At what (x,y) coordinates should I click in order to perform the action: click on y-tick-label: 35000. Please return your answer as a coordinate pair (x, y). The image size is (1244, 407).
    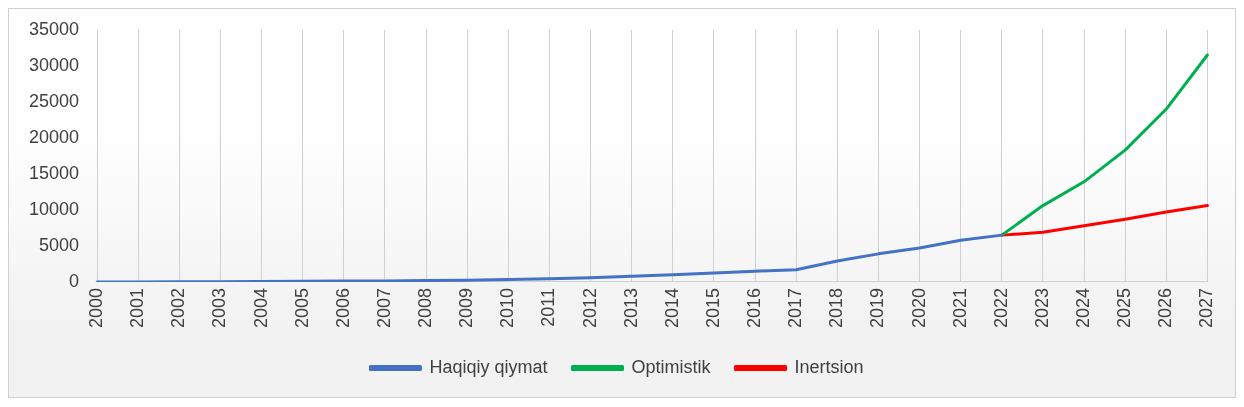
    Looking at the image, I should click on (54, 28).